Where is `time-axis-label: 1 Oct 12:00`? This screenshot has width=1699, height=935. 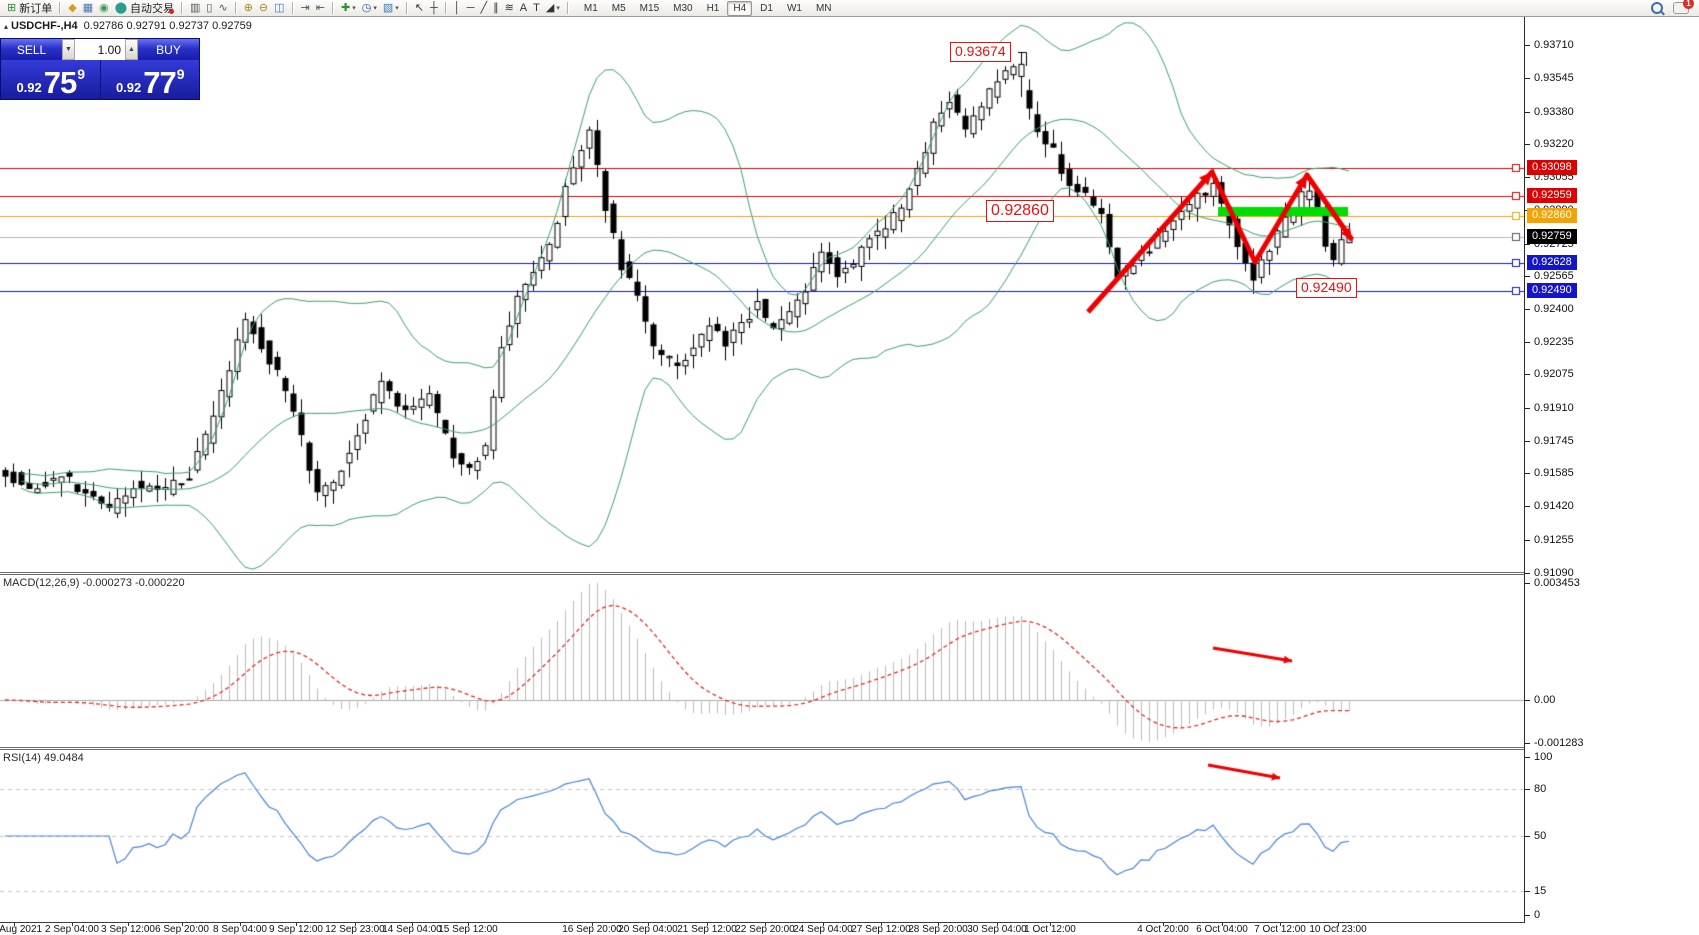
time-axis-label: 1 Oct 12:00 is located at coordinates (1050, 929).